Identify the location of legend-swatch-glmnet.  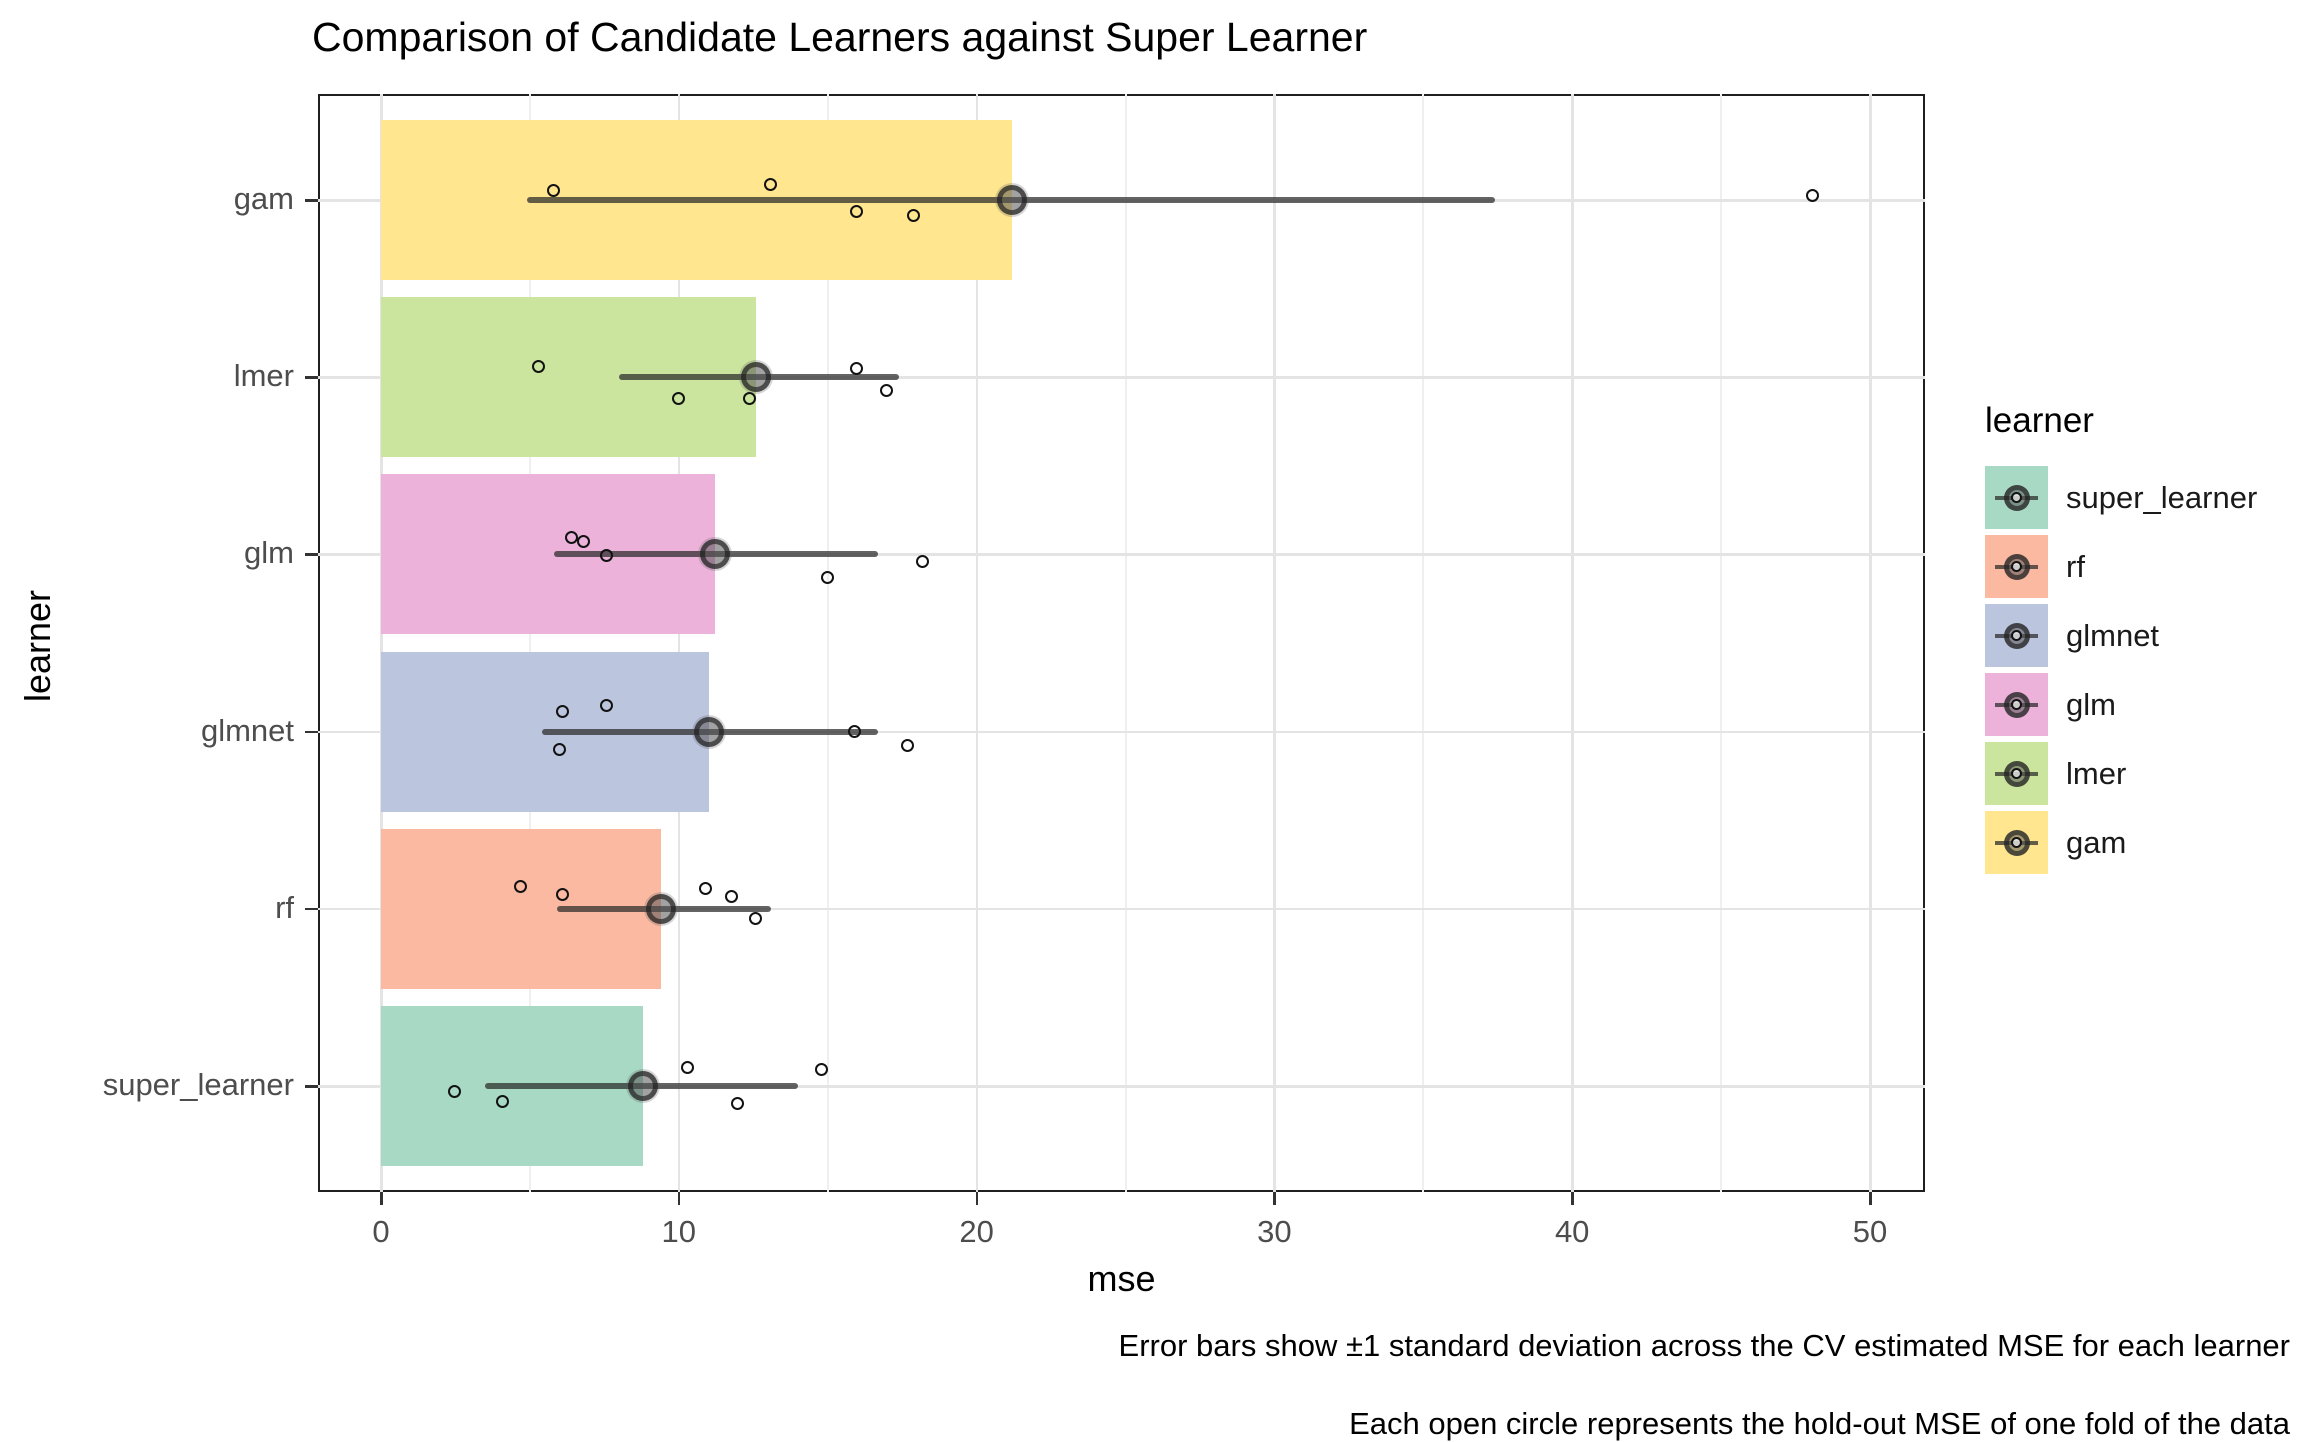
(2016, 635).